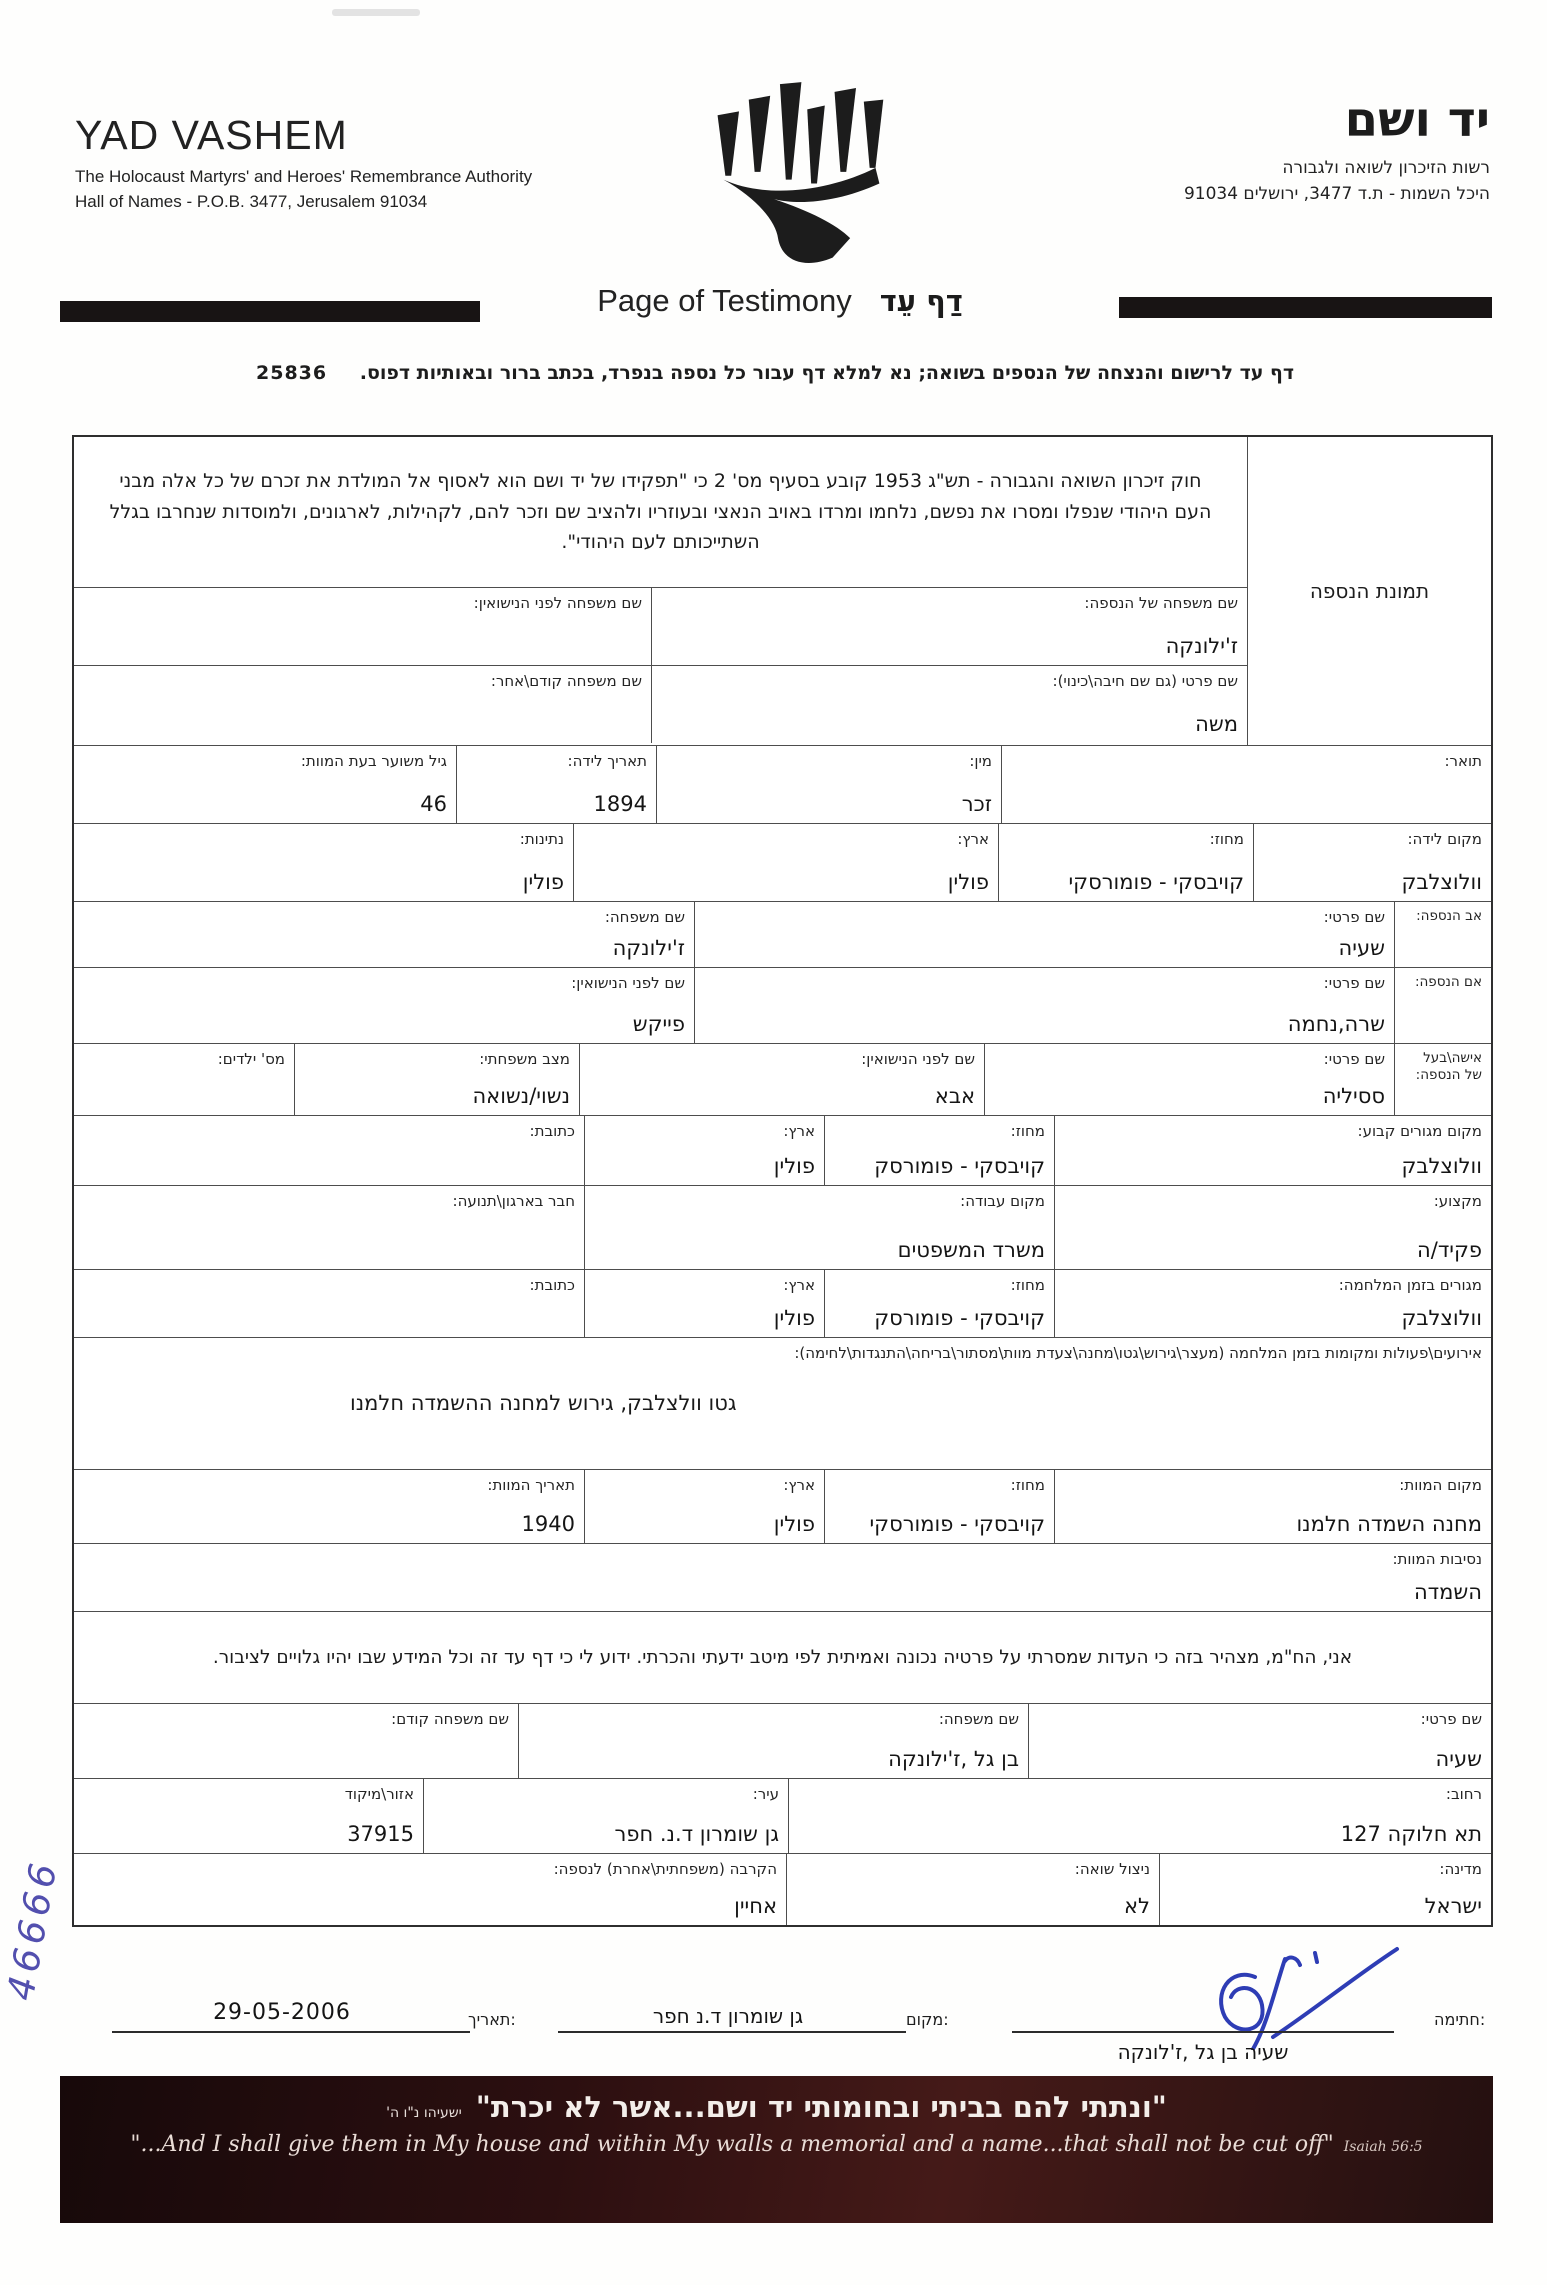 This screenshot has height=2285, width=1547. I want to click on field-submitter-city: עיר: גן שומרון ד.נ. חפר, so click(605, 1816).